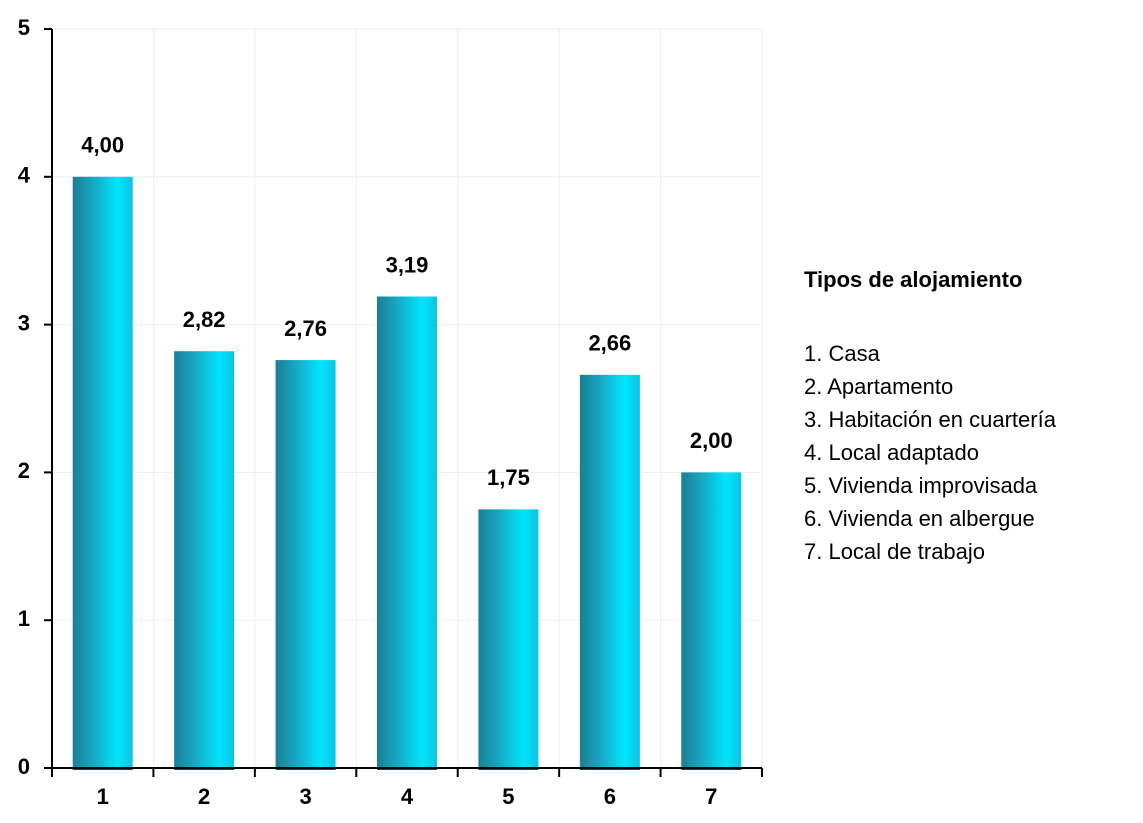 The height and width of the screenshot is (823, 1143). Describe the element at coordinates (891, 452) in the screenshot. I see `legend-item: 4. Local adaptado` at that location.